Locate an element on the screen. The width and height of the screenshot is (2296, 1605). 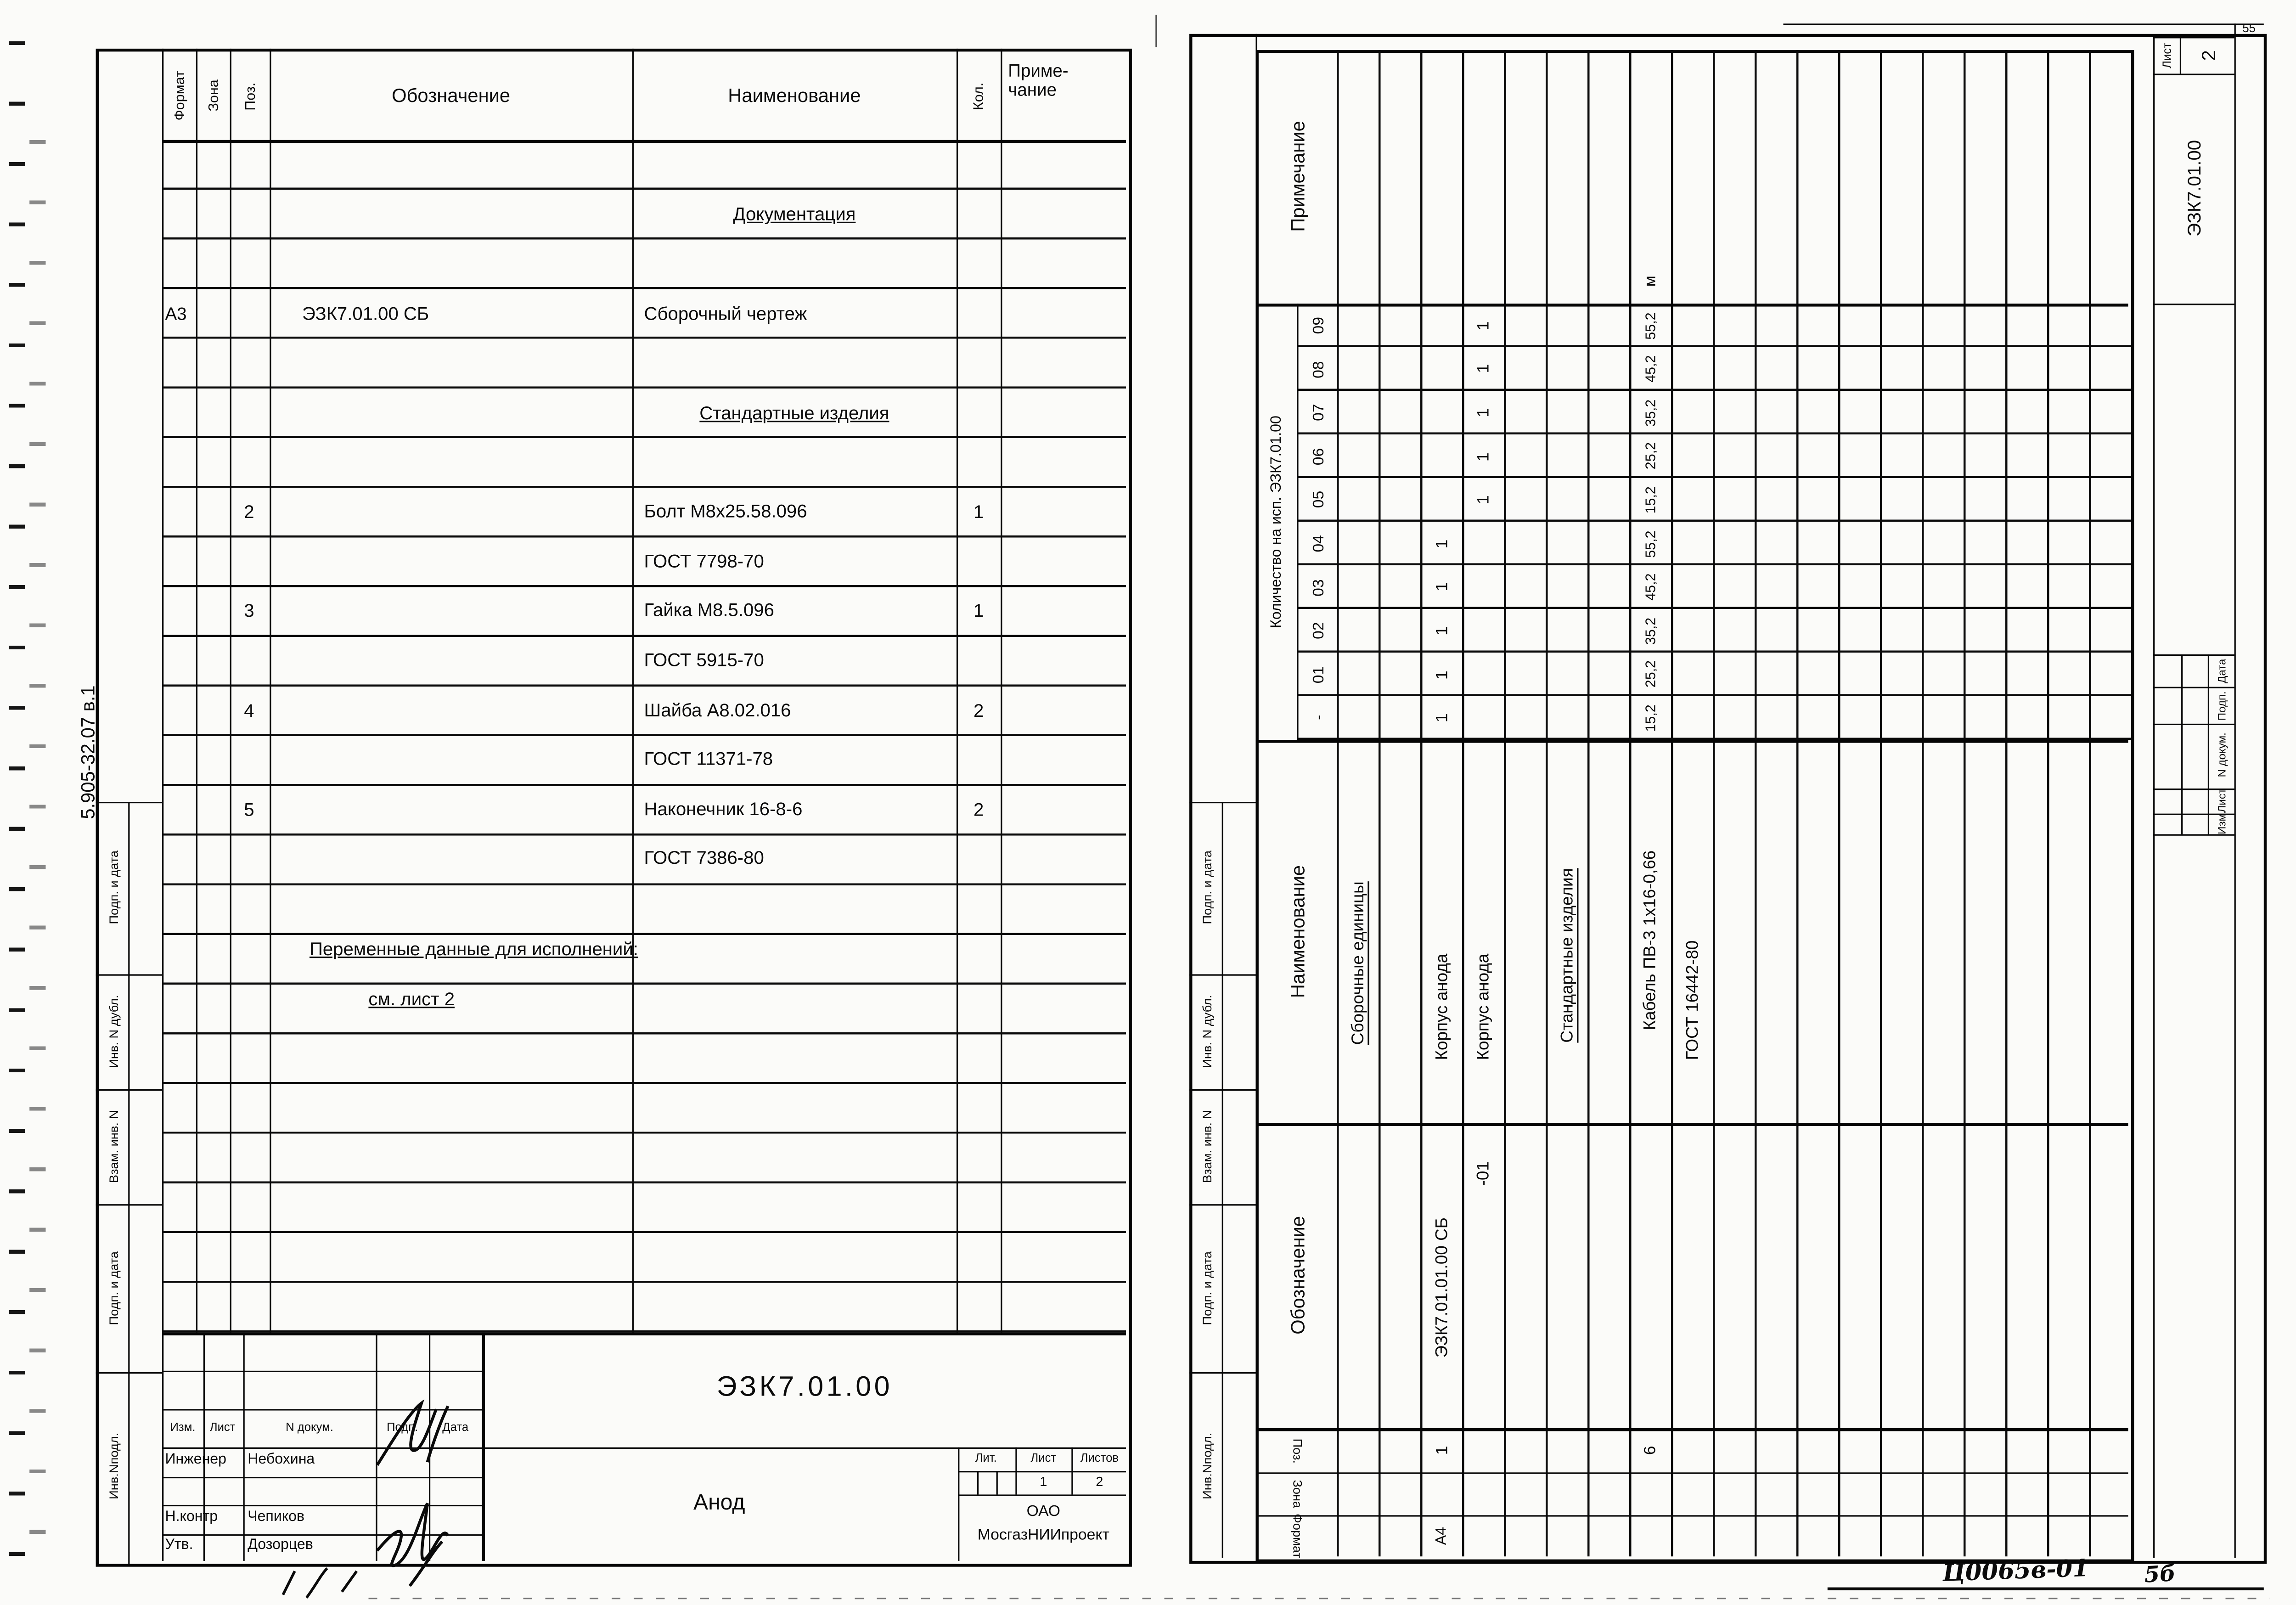
row-name-gaika: Гайка М8.5.096 is located at coordinates (709, 610).